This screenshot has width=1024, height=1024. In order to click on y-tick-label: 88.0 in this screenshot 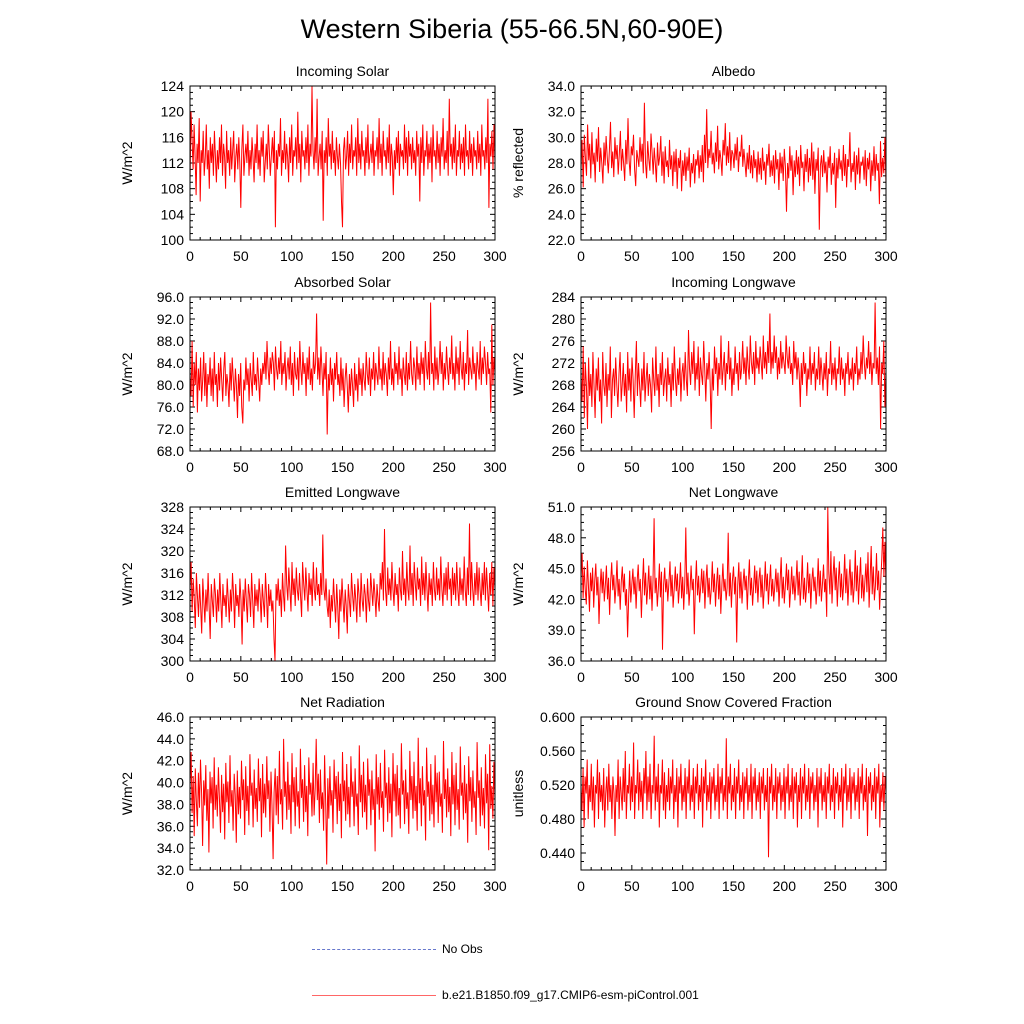, I will do `click(170, 341)`.